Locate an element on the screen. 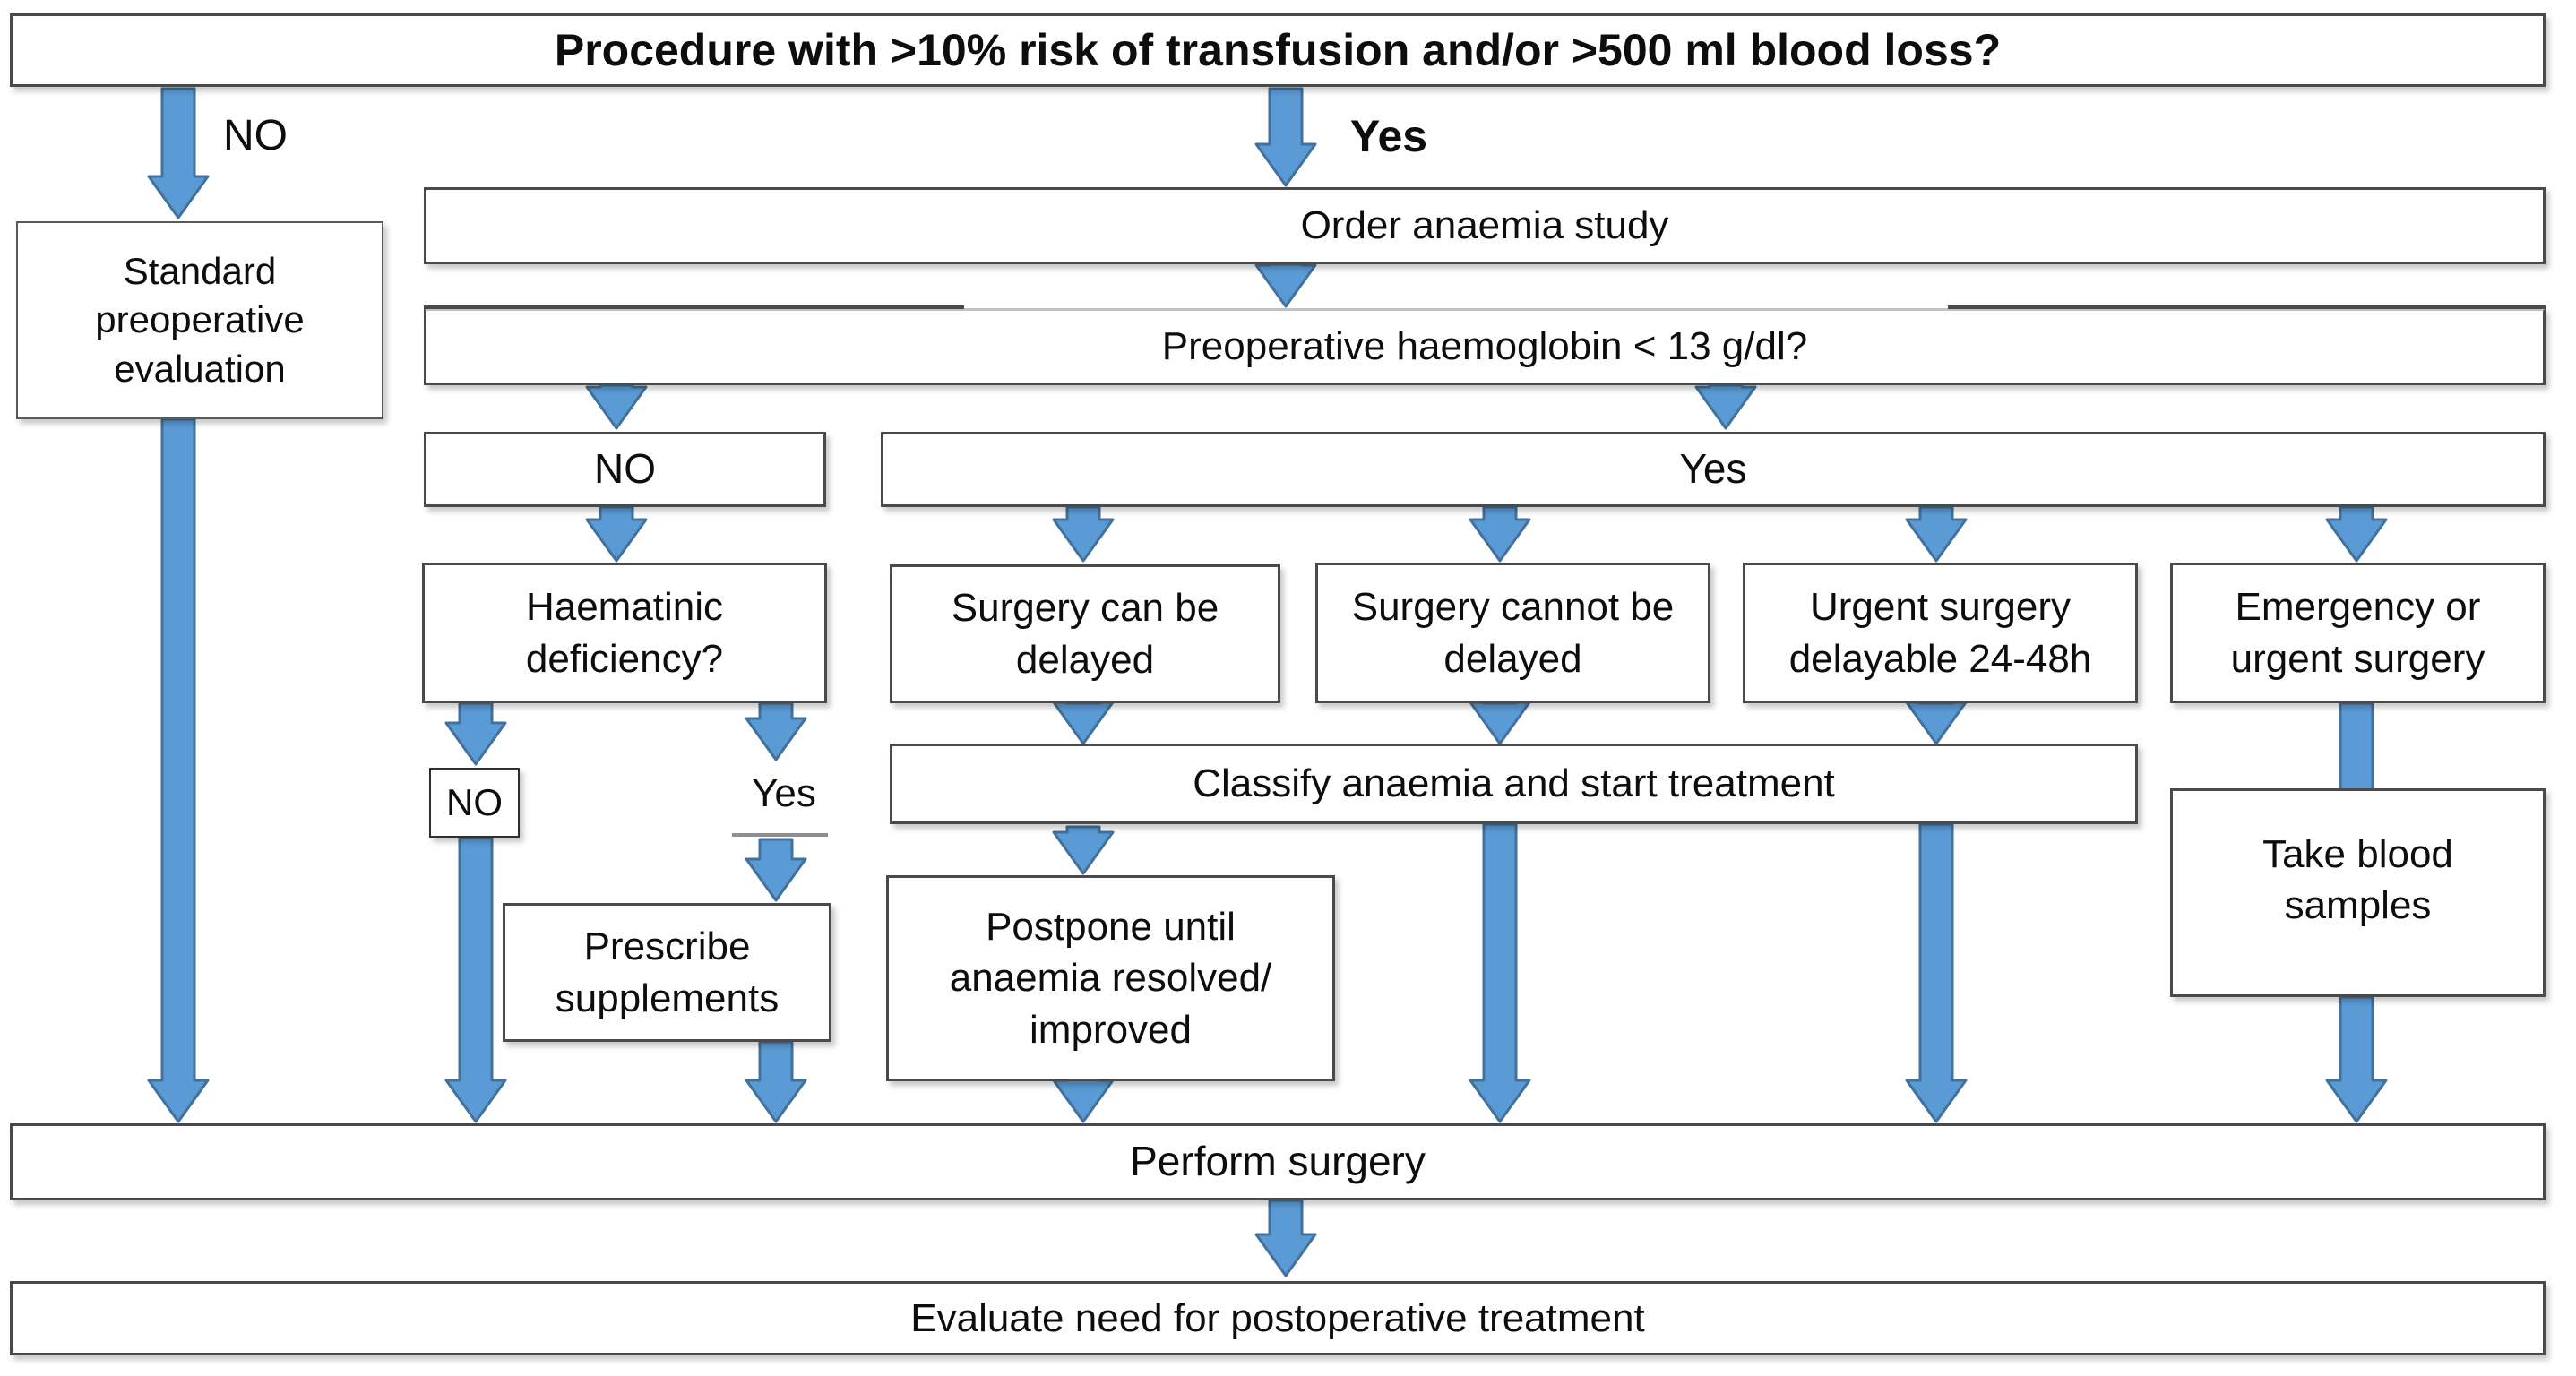 This screenshot has width=2576, height=1376. node-standard-preoperative-evaluation: Standard preoperative evaluation is located at coordinates (199, 320).